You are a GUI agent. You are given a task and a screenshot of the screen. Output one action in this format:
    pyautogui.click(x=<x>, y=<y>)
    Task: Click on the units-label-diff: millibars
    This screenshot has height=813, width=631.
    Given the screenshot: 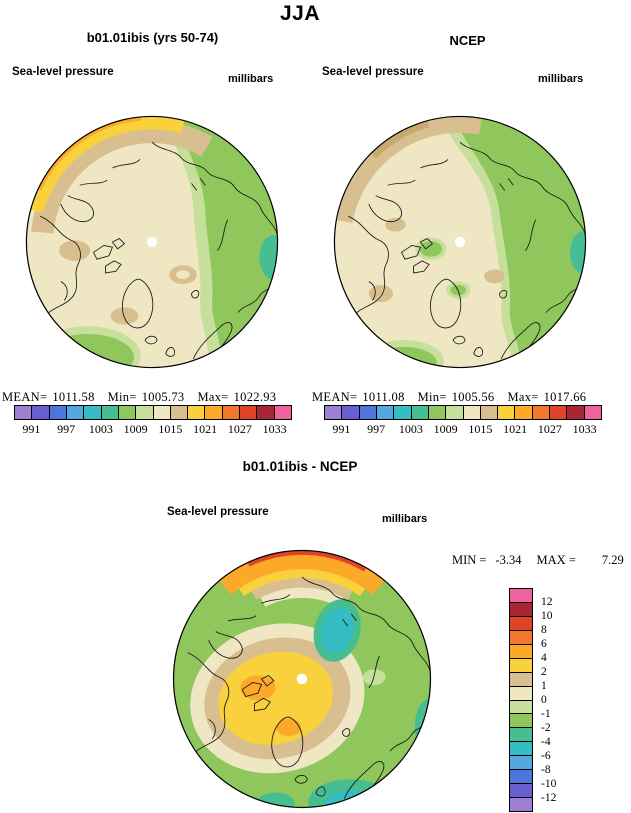 What is the action you would take?
    pyautogui.click(x=405, y=519)
    